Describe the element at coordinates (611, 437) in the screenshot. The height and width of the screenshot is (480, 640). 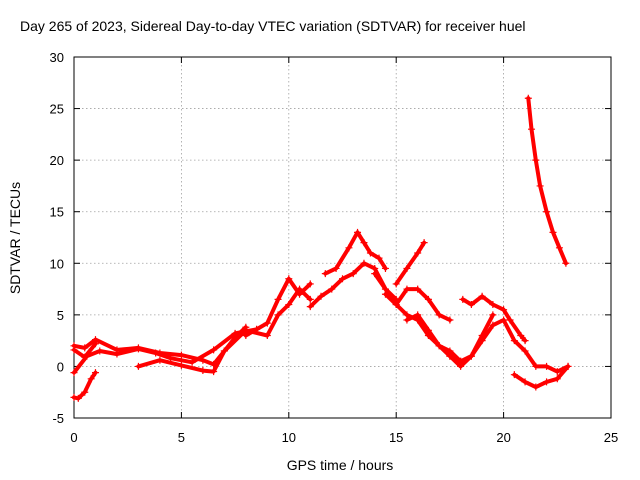
I see `x-tick-label: 25` at that location.